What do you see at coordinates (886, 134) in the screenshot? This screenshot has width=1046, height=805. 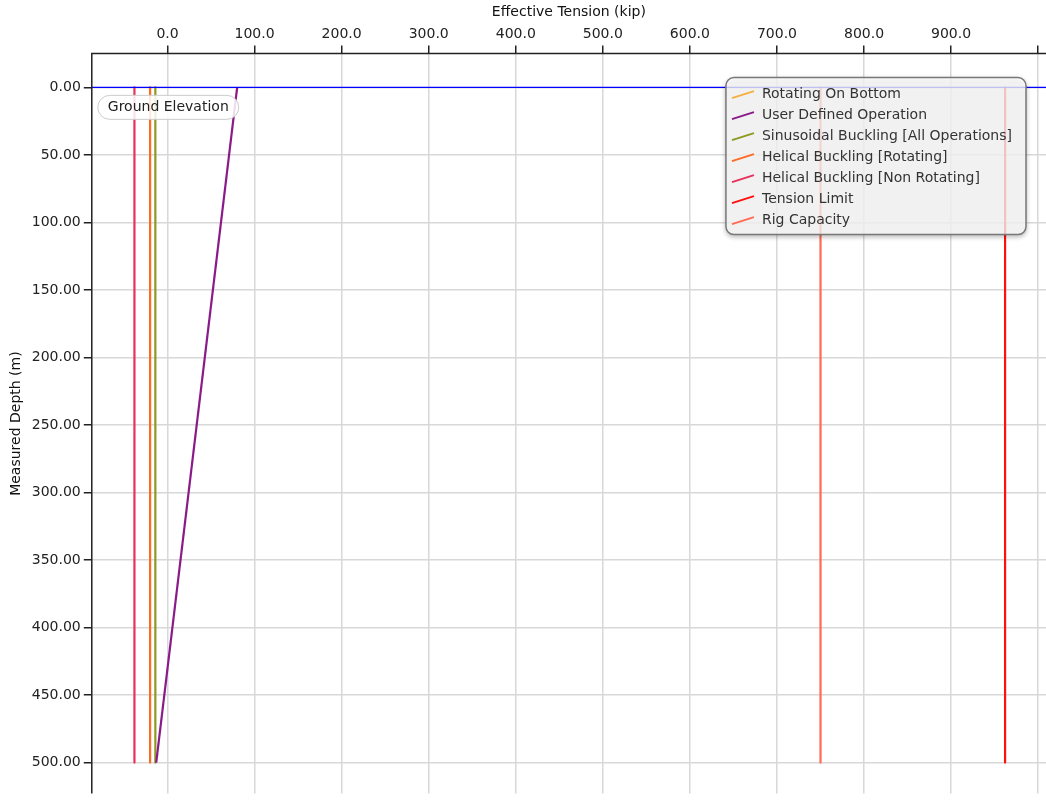 I see `legend-label: Sinusoidal Buckling [All Operations]` at bounding box center [886, 134].